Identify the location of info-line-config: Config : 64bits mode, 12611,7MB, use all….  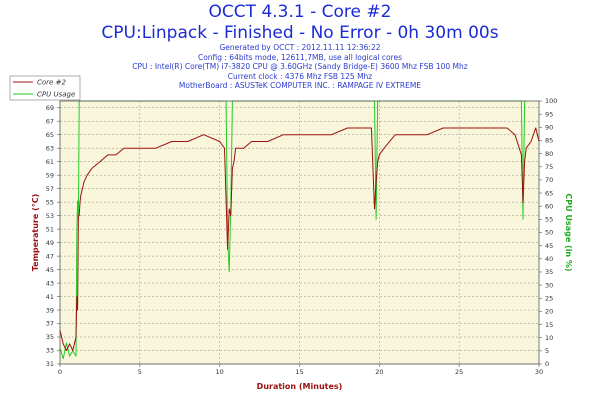
(300, 57).